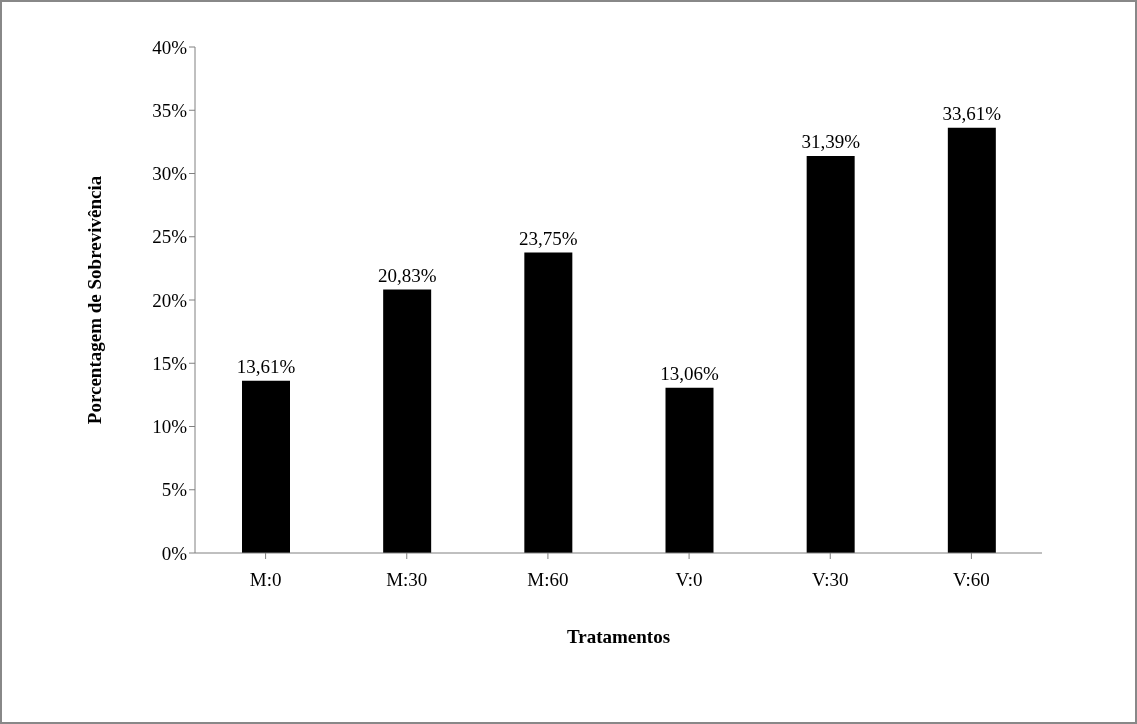  Describe the element at coordinates (830, 580) in the screenshot. I see `x-tick-label: V:30` at that location.